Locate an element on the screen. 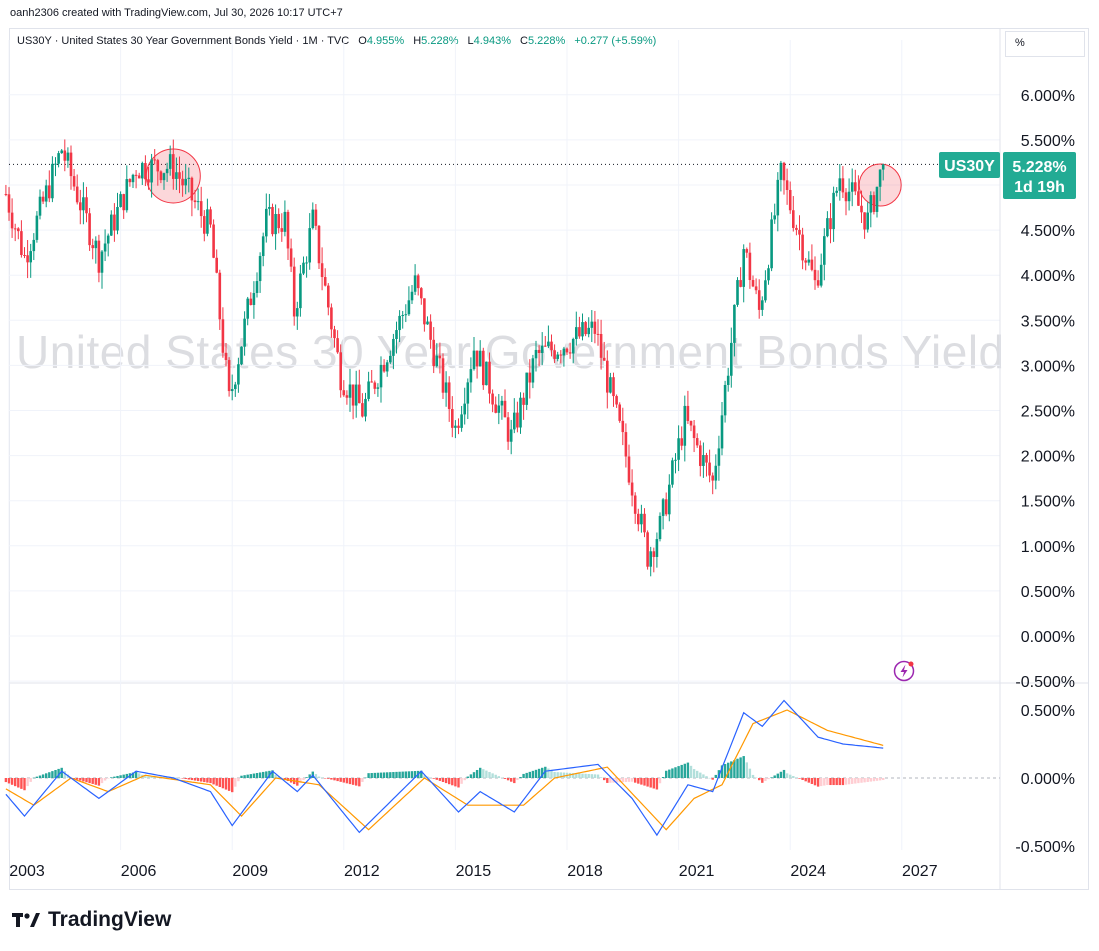 The height and width of the screenshot is (951, 1099). legend-high-label: H is located at coordinates (417, 41).